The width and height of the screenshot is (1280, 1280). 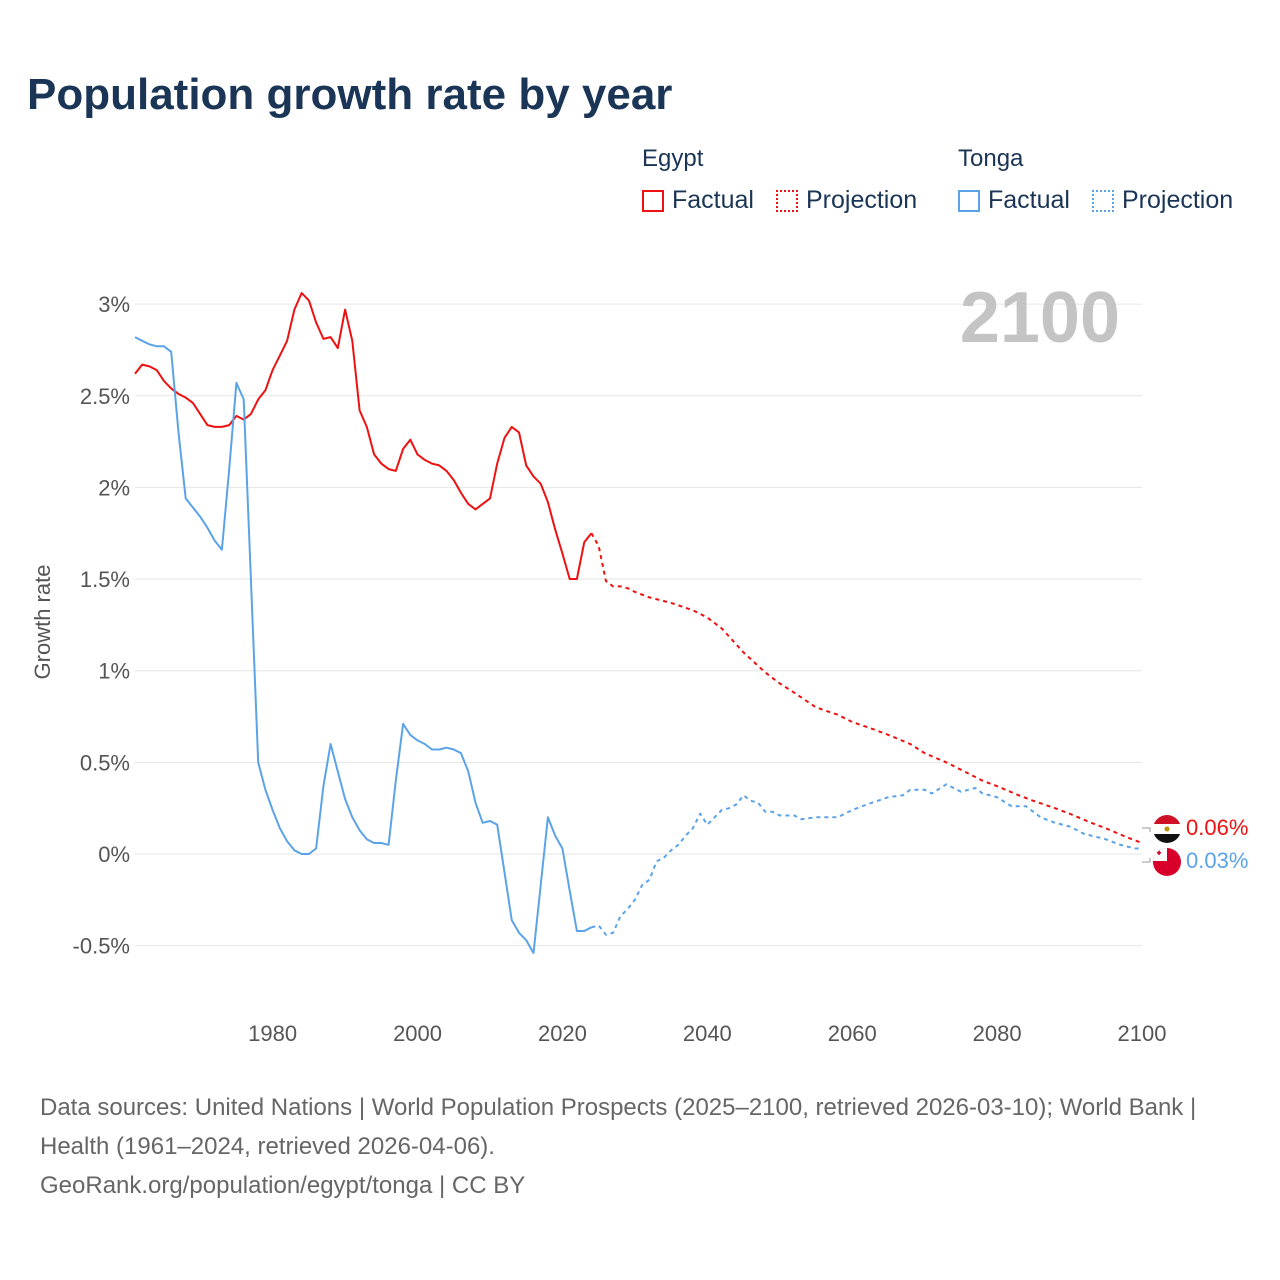 What do you see at coordinates (1217, 860) in the screenshot?
I see `tonga-end-value: 0.03%` at bounding box center [1217, 860].